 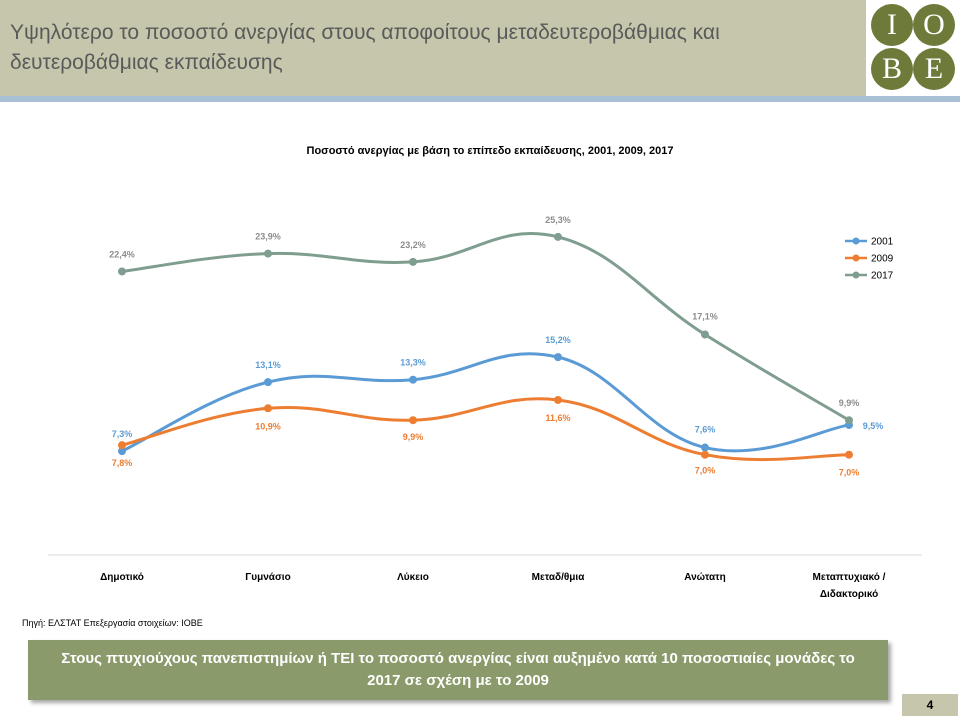 What do you see at coordinates (559, 577) in the screenshot?
I see `x-tick-label: Μεταδ/θμια` at bounding box center [559, 577].